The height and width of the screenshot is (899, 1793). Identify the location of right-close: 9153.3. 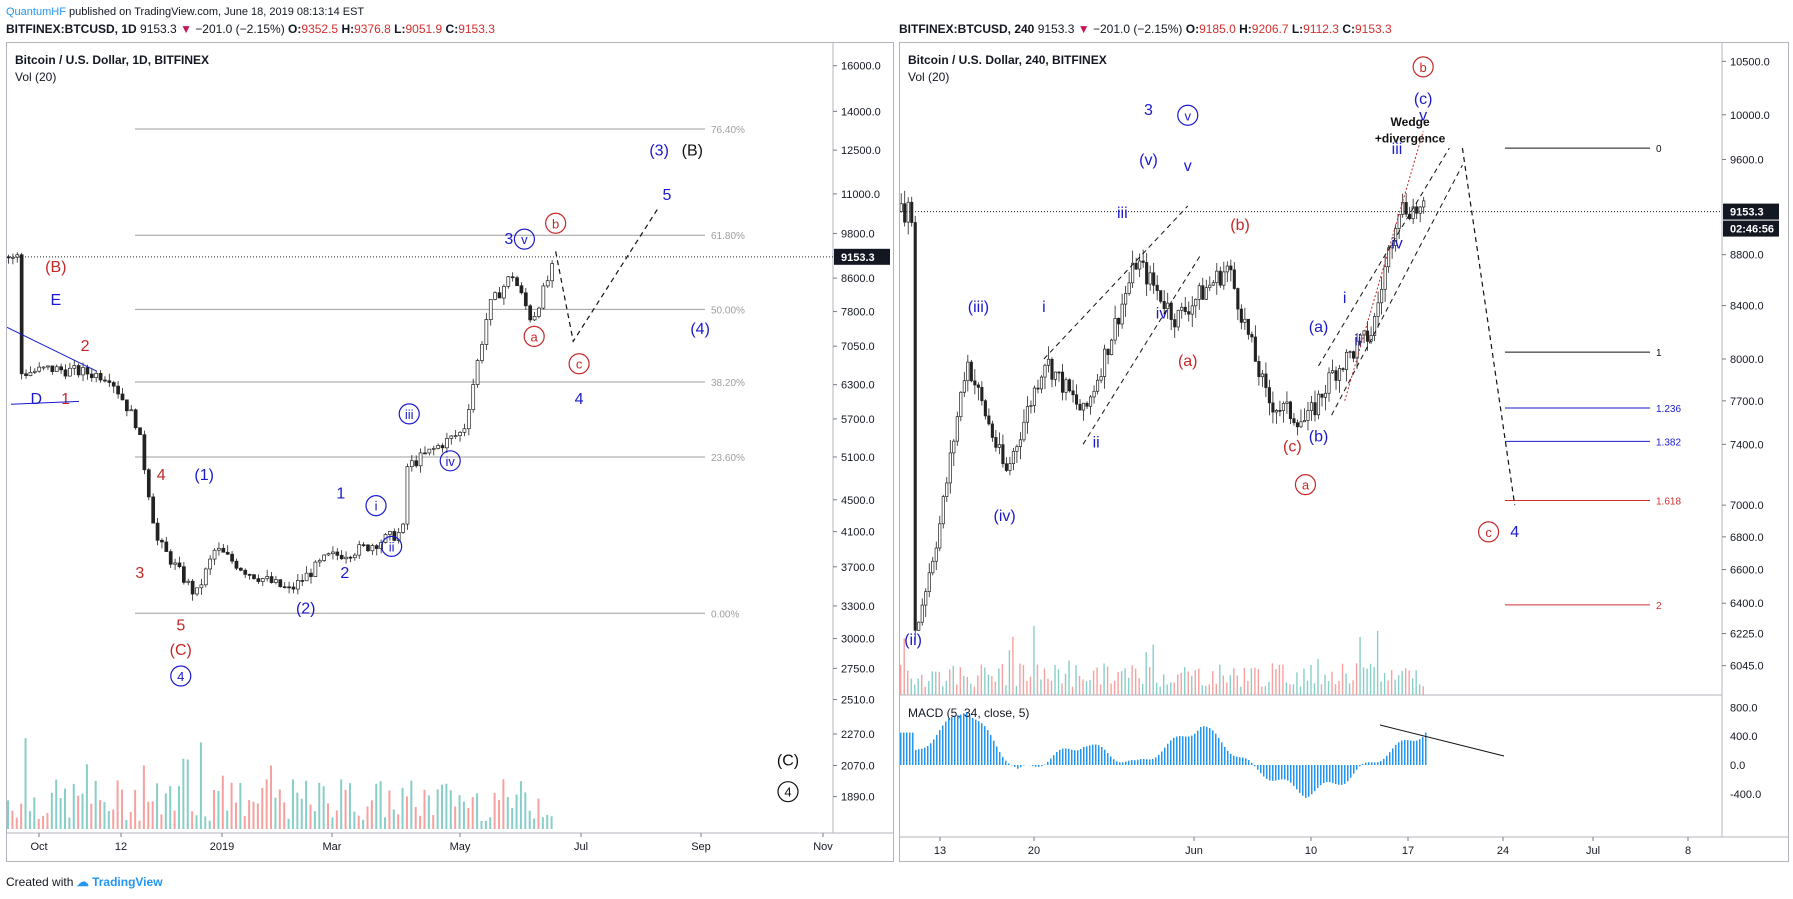
(1373, 29).